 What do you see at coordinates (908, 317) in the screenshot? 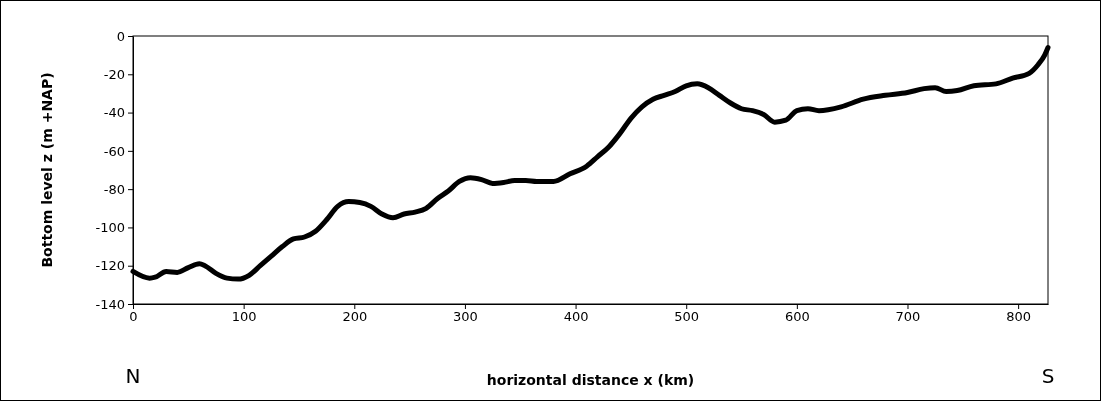
I see `x-tick-label: 700` at bounding box center [908, 317].